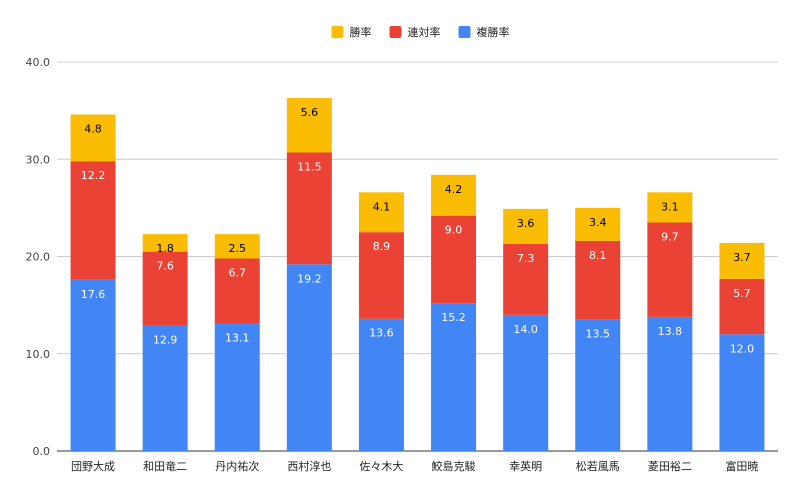 The height and width of the screenshot is (500, 802). I want to click on legend-label: 連対率, so click(424, 32).